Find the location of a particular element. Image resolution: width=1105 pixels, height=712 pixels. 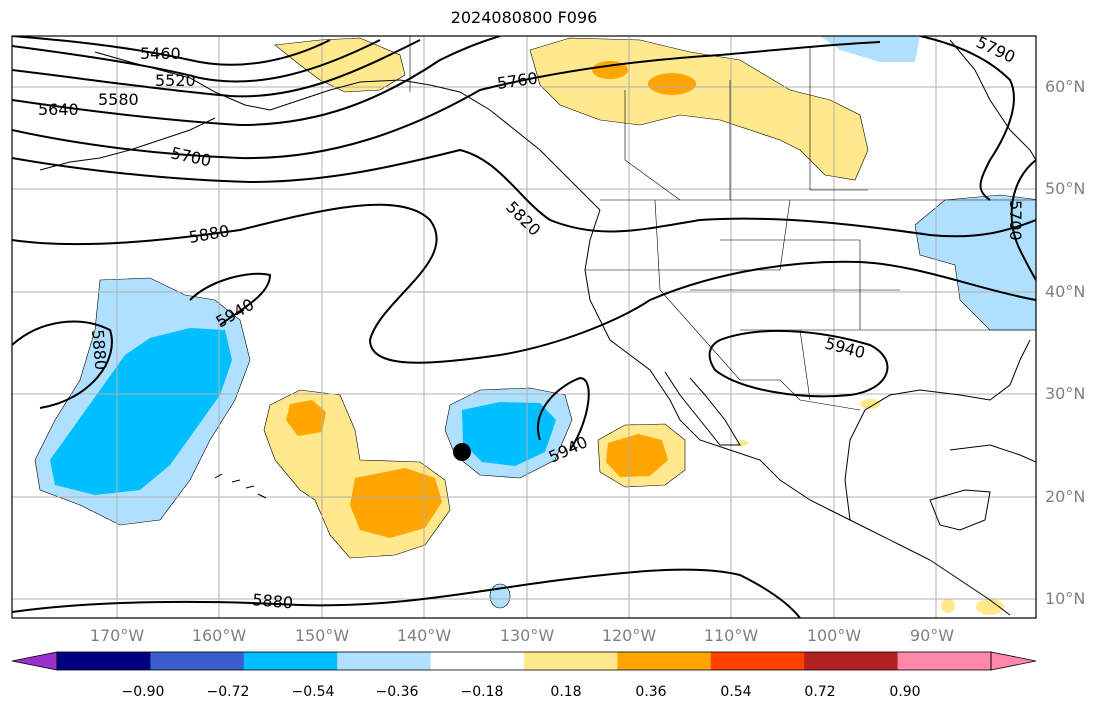

contour-label: 5820 is located at coordinates (523, 218).